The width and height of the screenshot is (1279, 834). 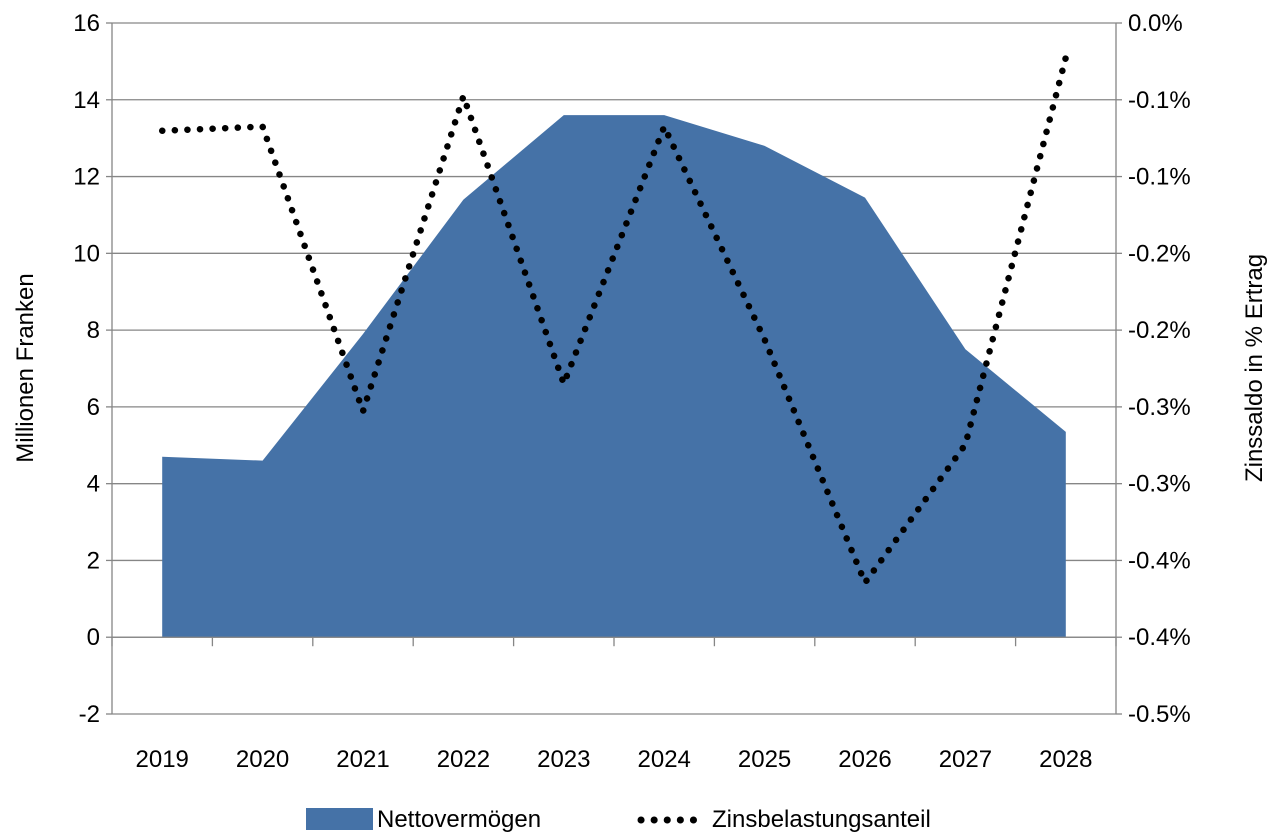 What do you see at coordinates (1254, 368) in the screenshot?
I see `y2-axis-title: Zinssaldo in % Ertrag` at bounding box center [1254, 368].